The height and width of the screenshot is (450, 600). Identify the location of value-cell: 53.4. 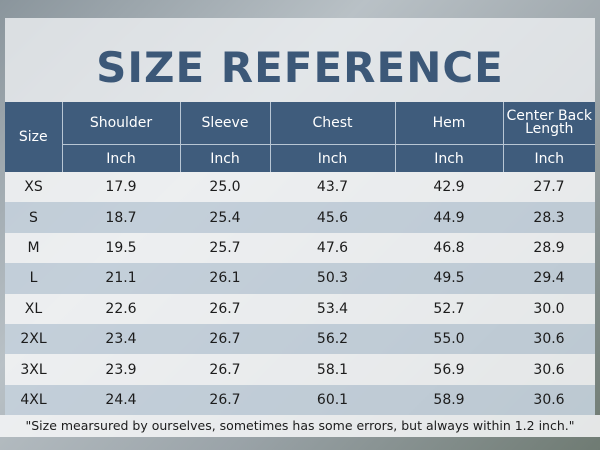
(332, 308).